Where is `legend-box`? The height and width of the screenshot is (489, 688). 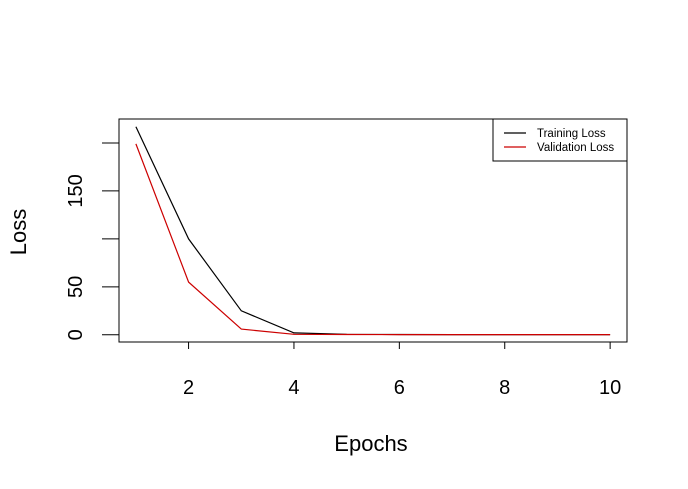 legend-box is located at coordinates (560, 140).